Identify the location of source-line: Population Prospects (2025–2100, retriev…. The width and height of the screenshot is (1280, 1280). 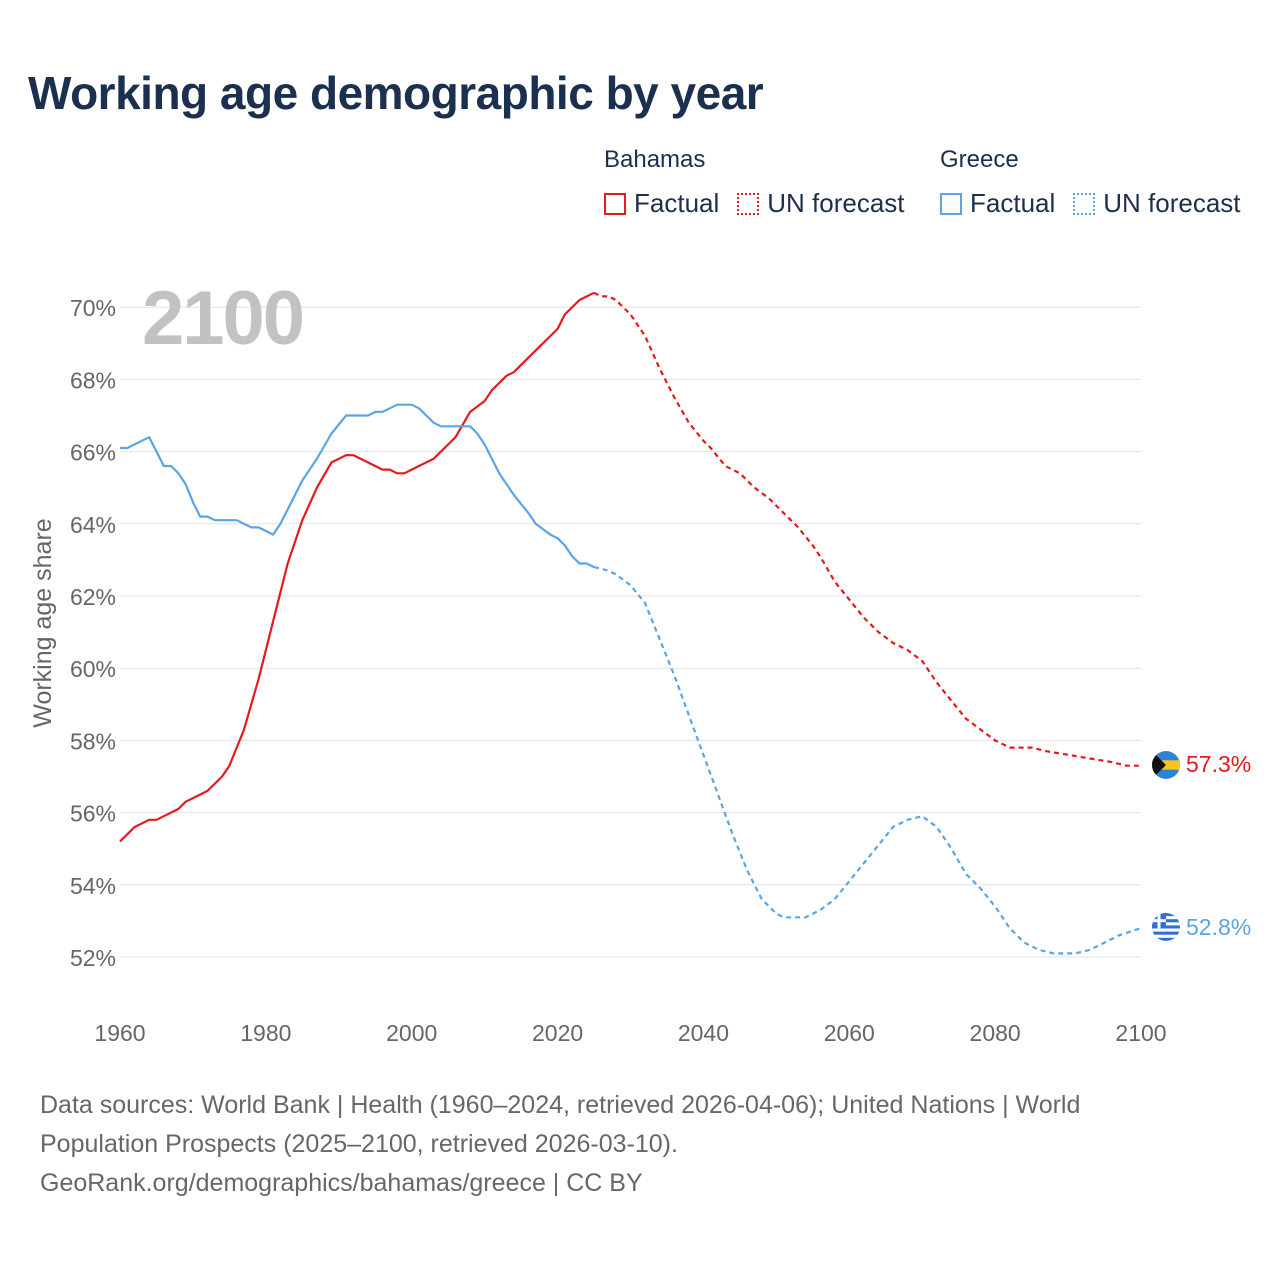
(359, 1144).